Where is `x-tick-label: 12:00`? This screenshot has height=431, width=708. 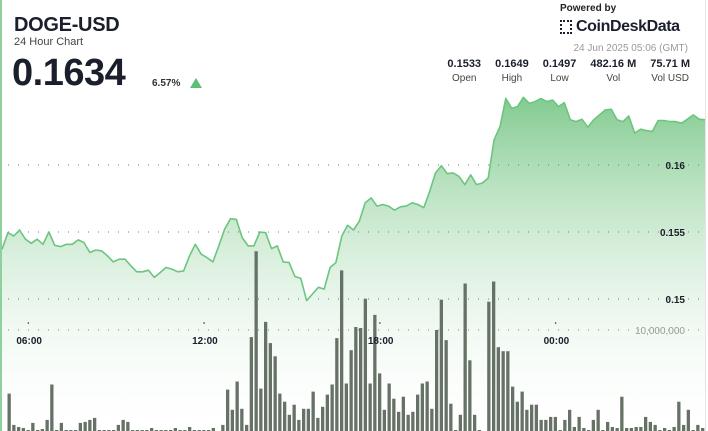
x-tick-label: 12:00 is located at coordinates (205, 341).